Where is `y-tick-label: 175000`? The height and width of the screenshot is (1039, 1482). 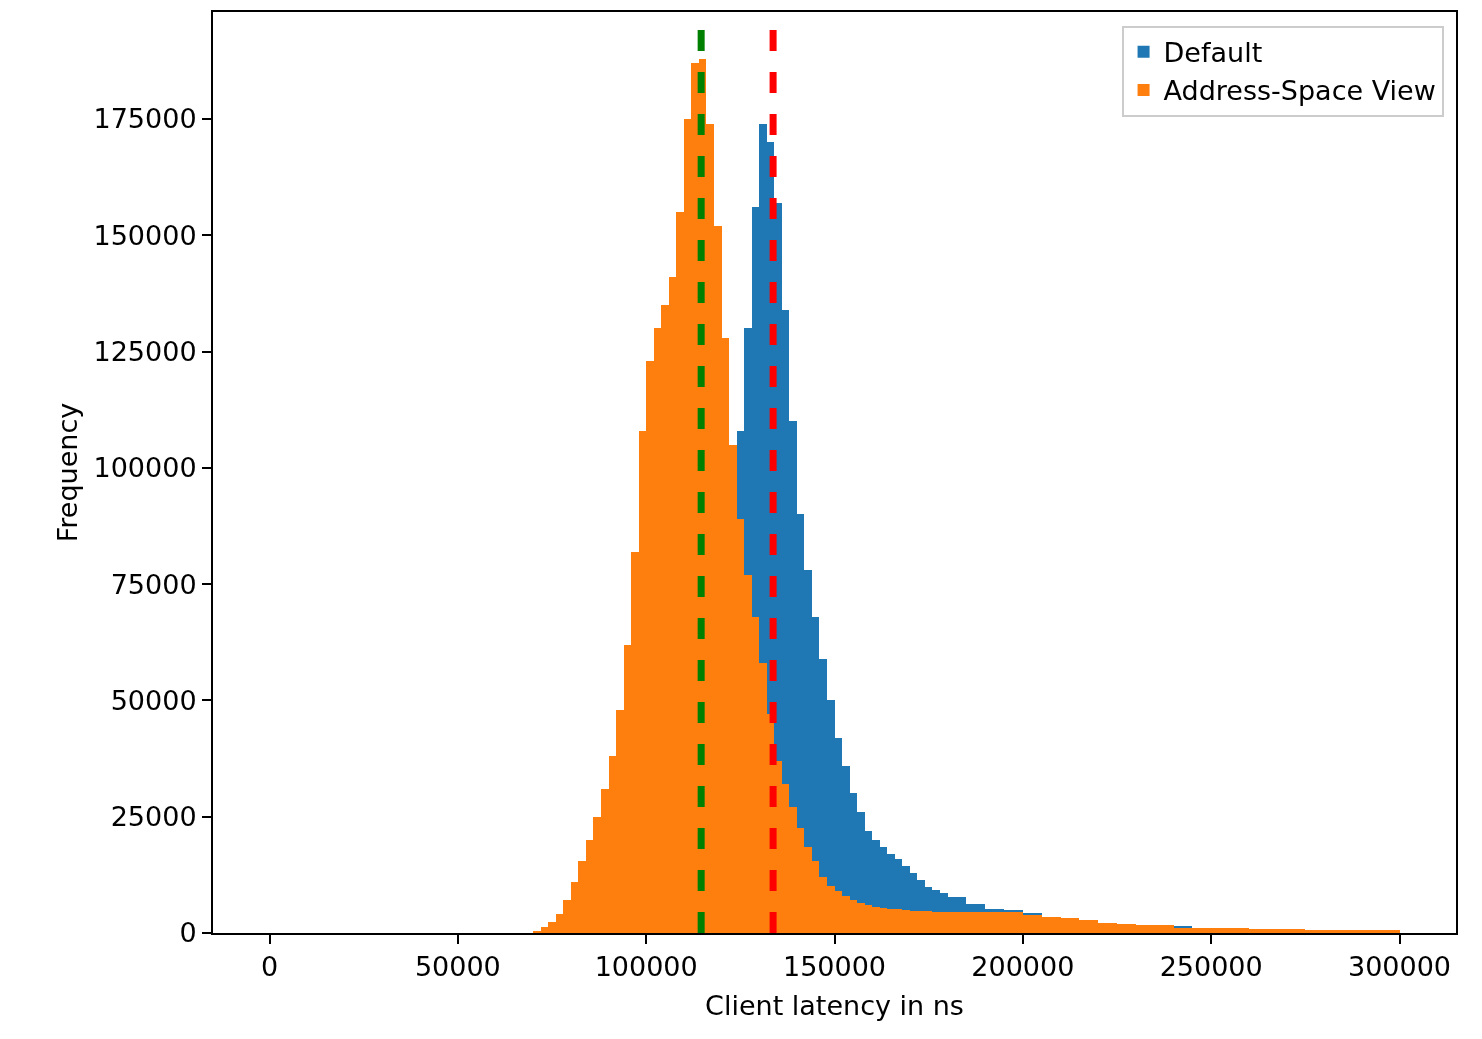 y-tick-label: 175000 is located at coordinates (145, 119).